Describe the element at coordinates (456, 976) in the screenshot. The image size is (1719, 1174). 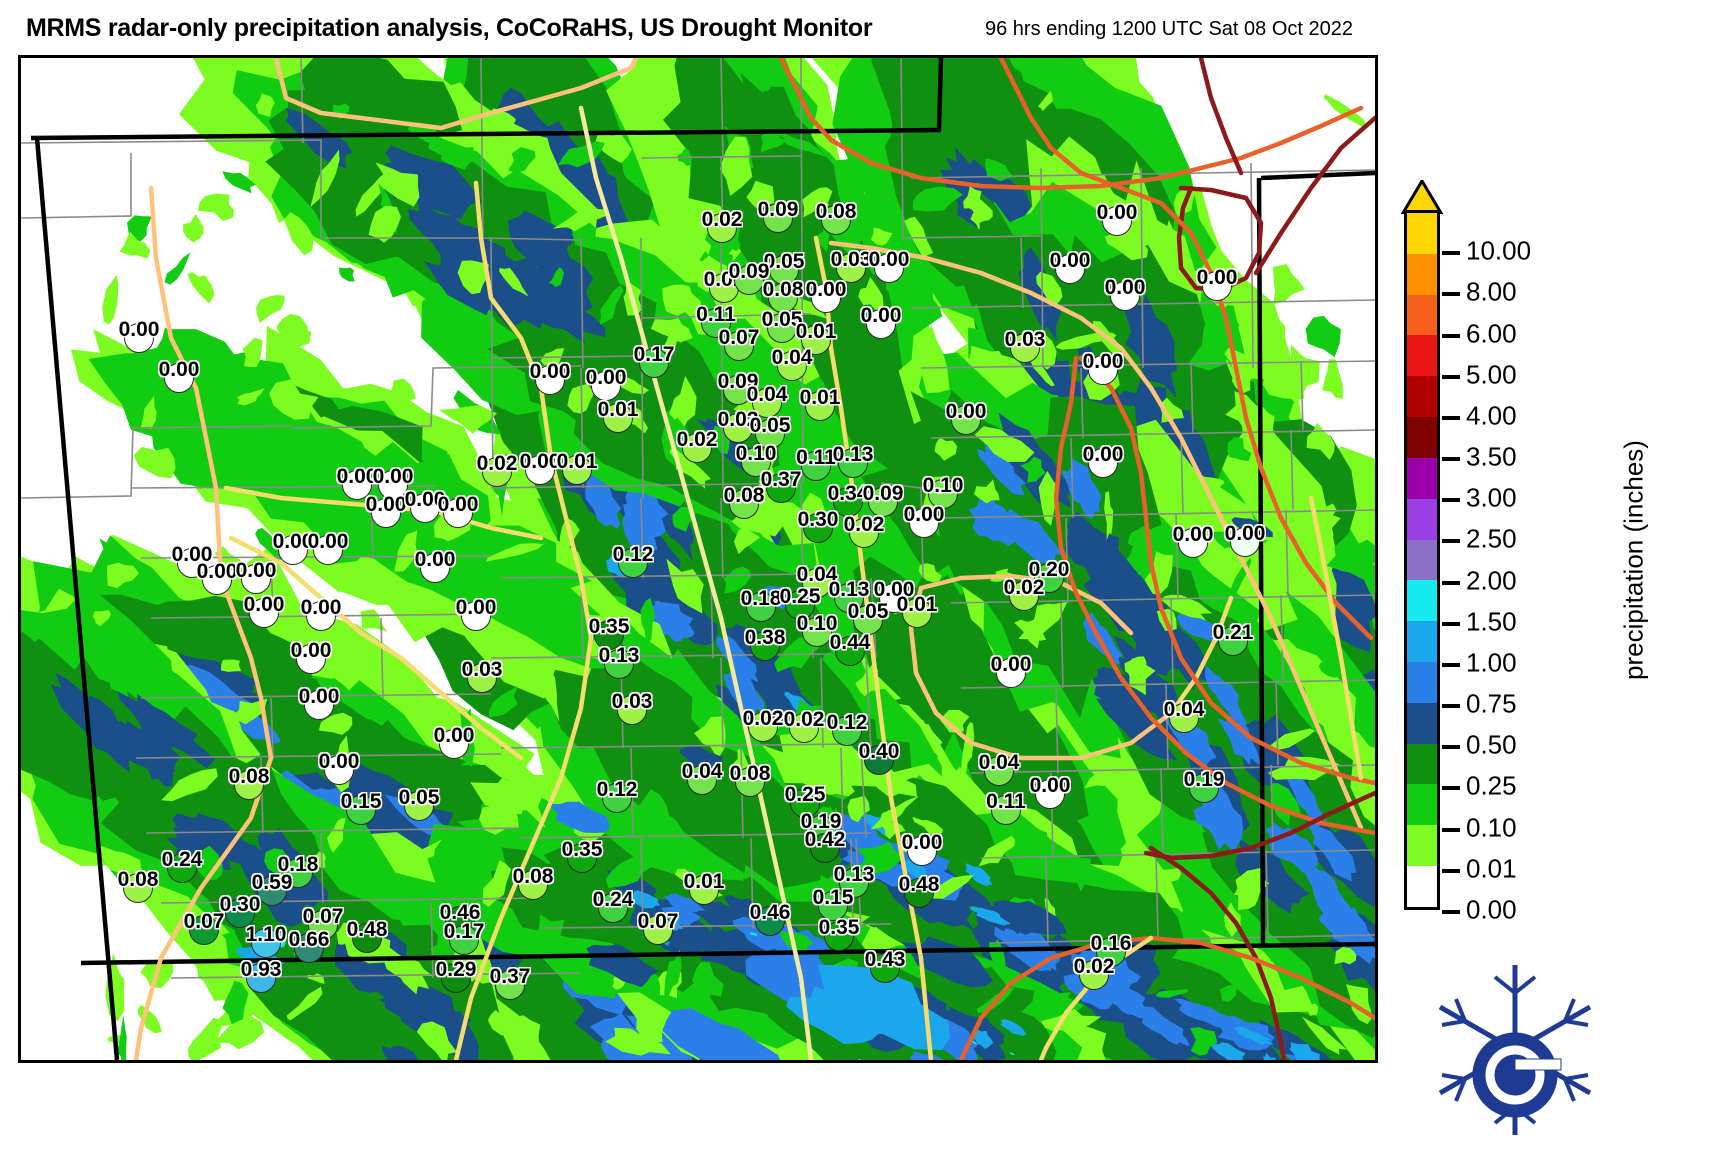
I see `station-observation: 0.29` at that location.